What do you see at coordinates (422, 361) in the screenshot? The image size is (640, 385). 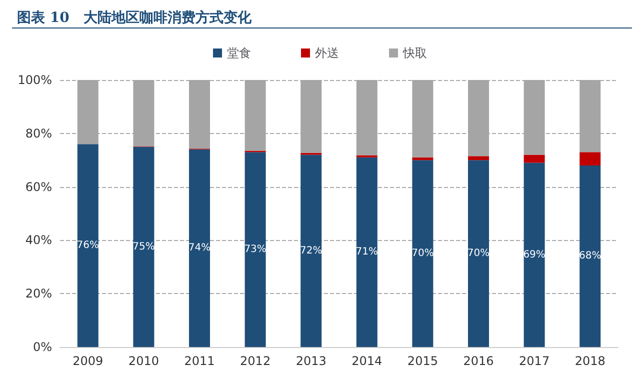 I see `x-tick-label: 2015` at bounding box center [422, 361].